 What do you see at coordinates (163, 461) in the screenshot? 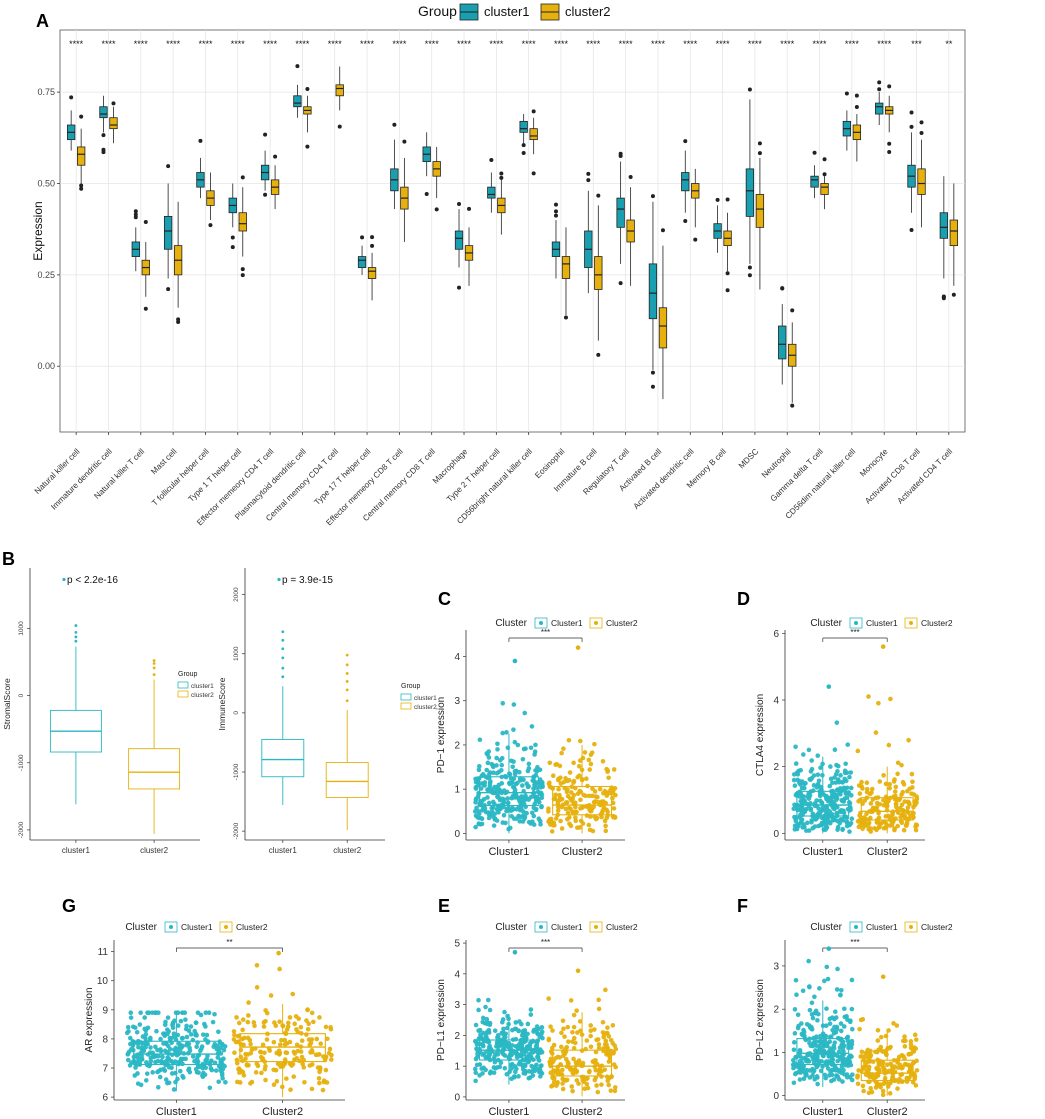
I see `panel-a-xtick-label: Mast cell` at bounding box center [163, 461].